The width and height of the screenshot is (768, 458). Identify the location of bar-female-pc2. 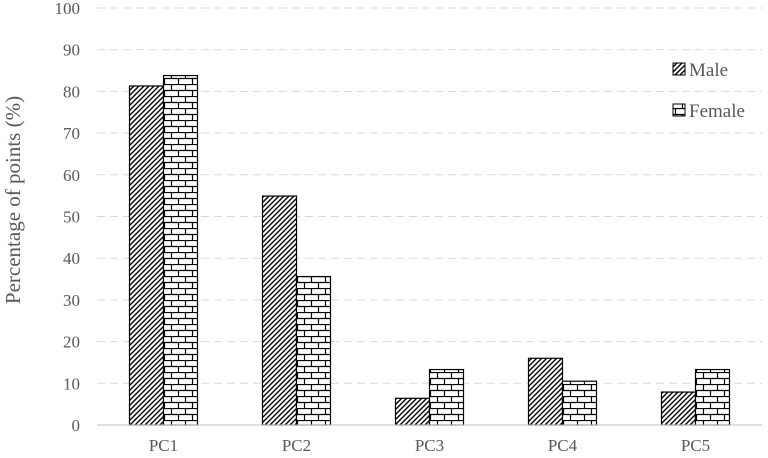
(313, 350).